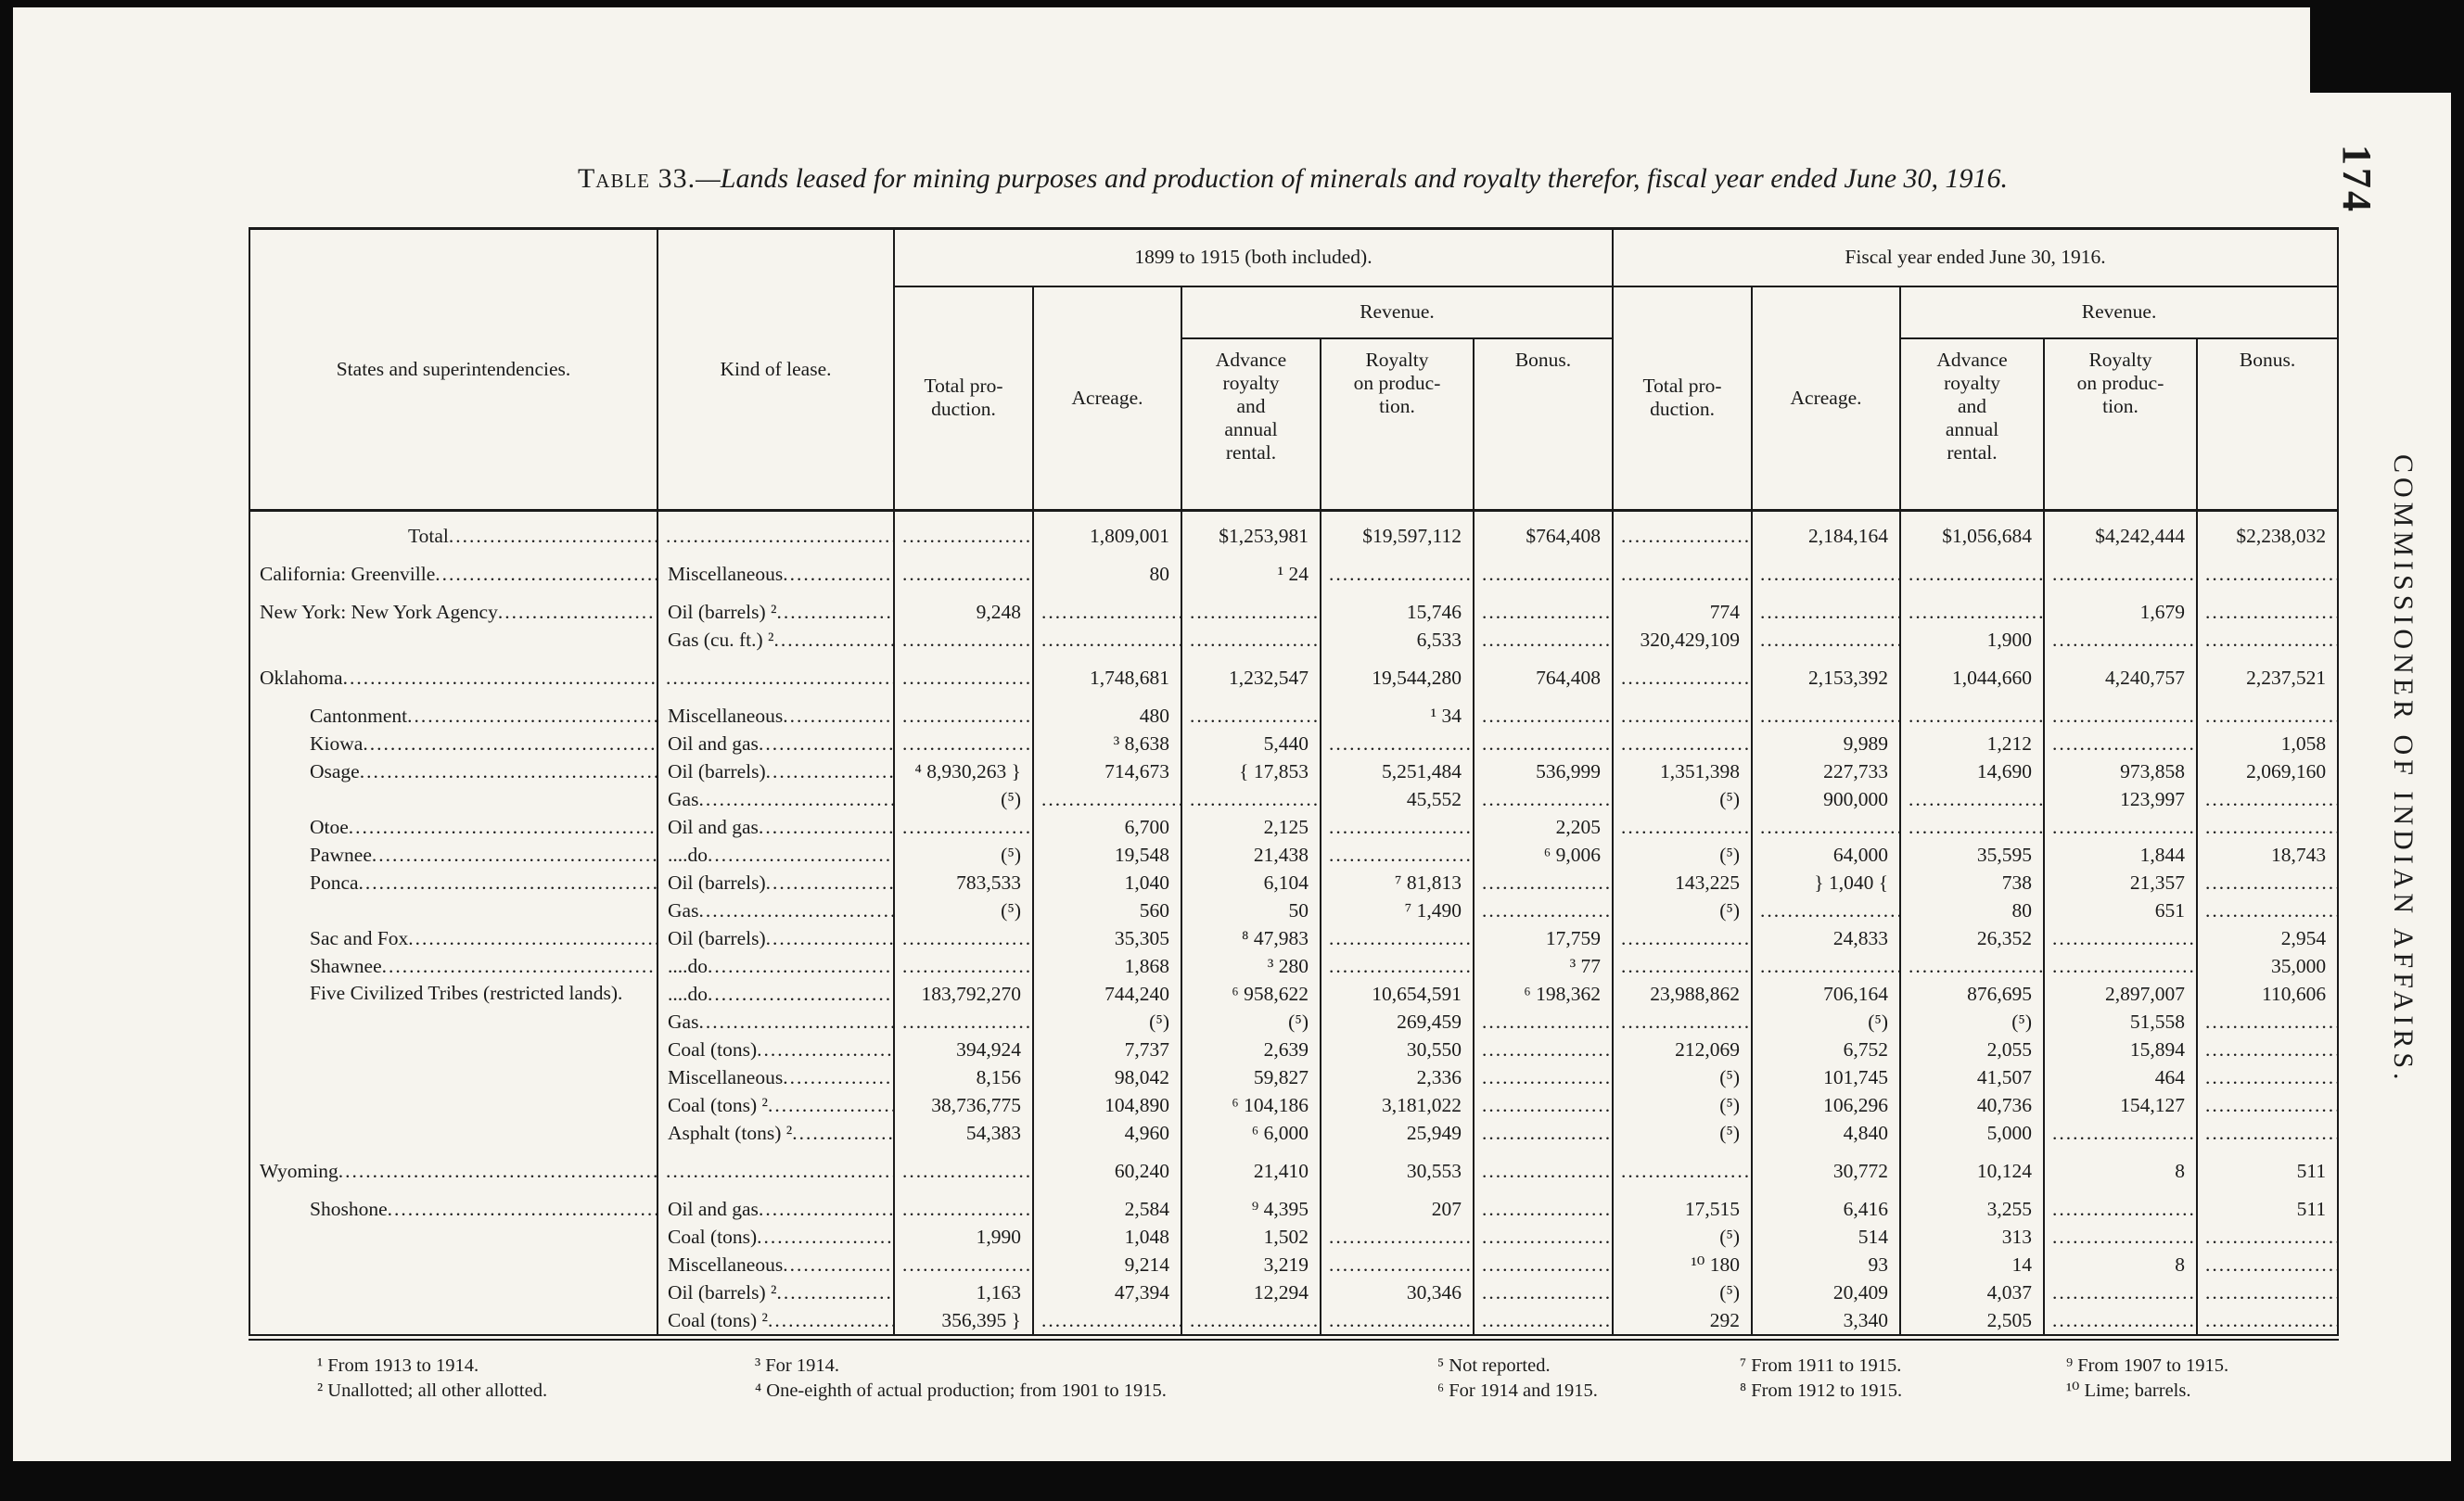  What do you see at coordinates (1397, 1077) in the screenshot?
I see `cell-value: 2,336` at bounding box center [1397, 1077].